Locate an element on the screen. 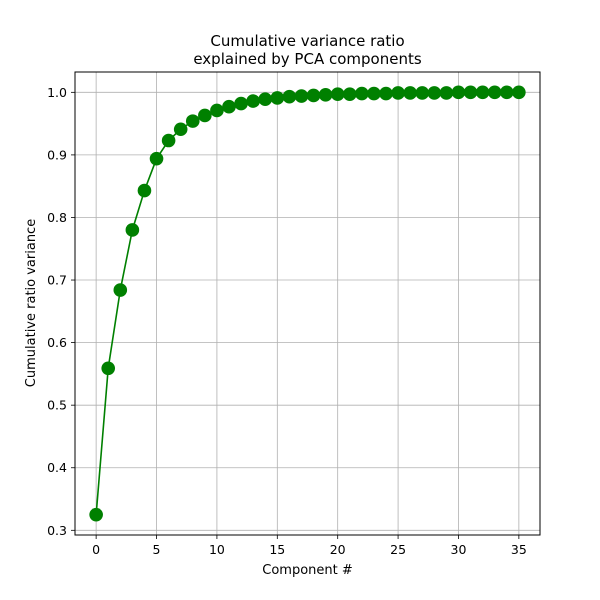 The image size is (600, 600). x-tick-label: 35 is located at coordinates (519, 549).